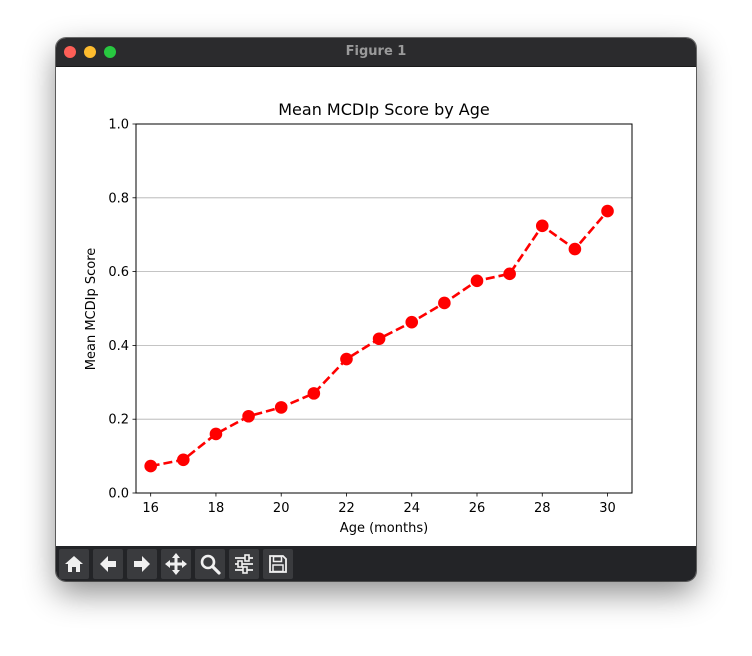  I want to click on pan-button, so click(176, 564).